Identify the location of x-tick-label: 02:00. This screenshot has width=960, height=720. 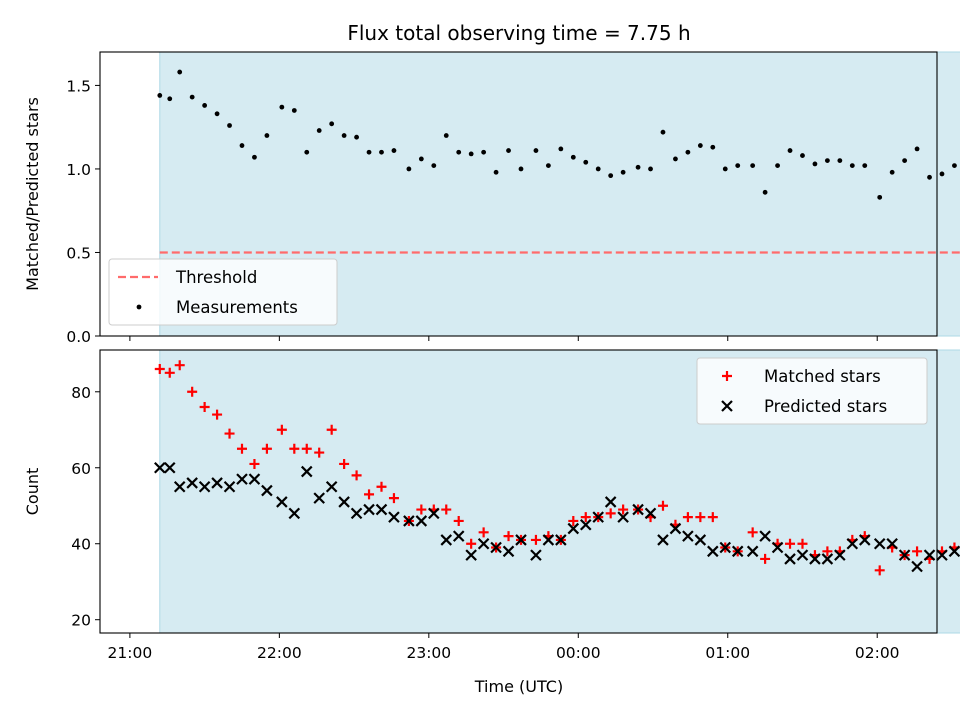
(877, 653).